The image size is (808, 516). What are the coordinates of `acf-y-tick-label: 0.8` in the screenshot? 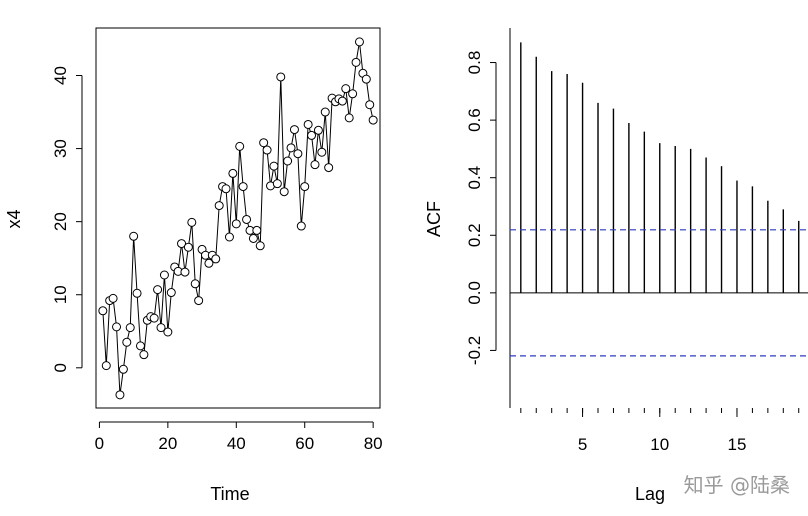 It's located at (474, 63).